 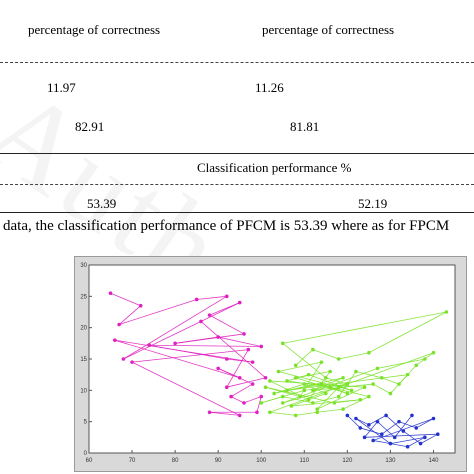 What do you see at coordinates (83, 360) in the screenshot?
I see `y-tick-label: 15` at bounding box center [83, 360].